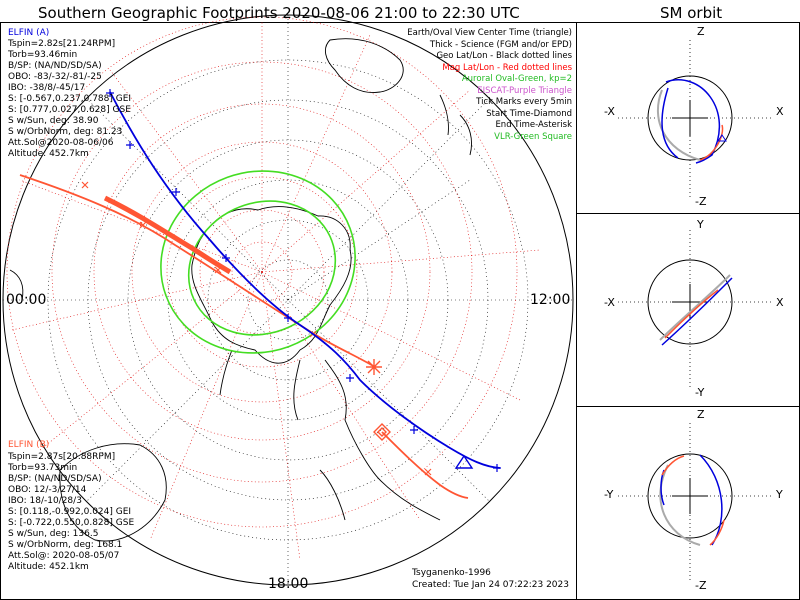 Image resolution: width=800 pixels, height=600 pixels. Describe the element at coordinates (507, 67) in the screenshot. I see `legend-item: Mag Lat/Lon - Red dotted lines` at that location.